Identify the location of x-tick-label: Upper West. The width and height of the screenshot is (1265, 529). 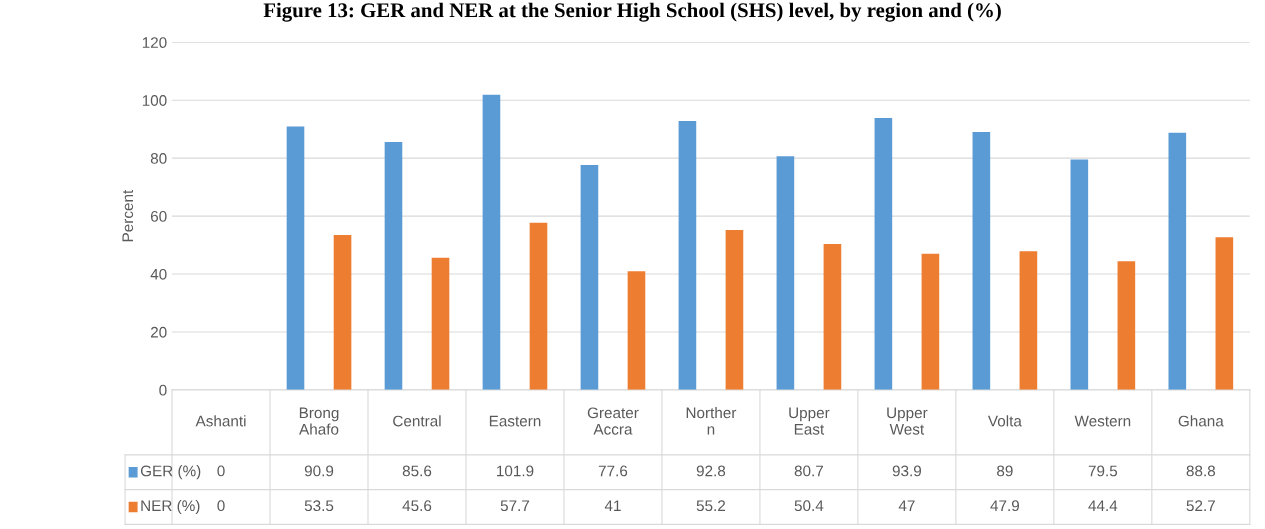
(907, 421).